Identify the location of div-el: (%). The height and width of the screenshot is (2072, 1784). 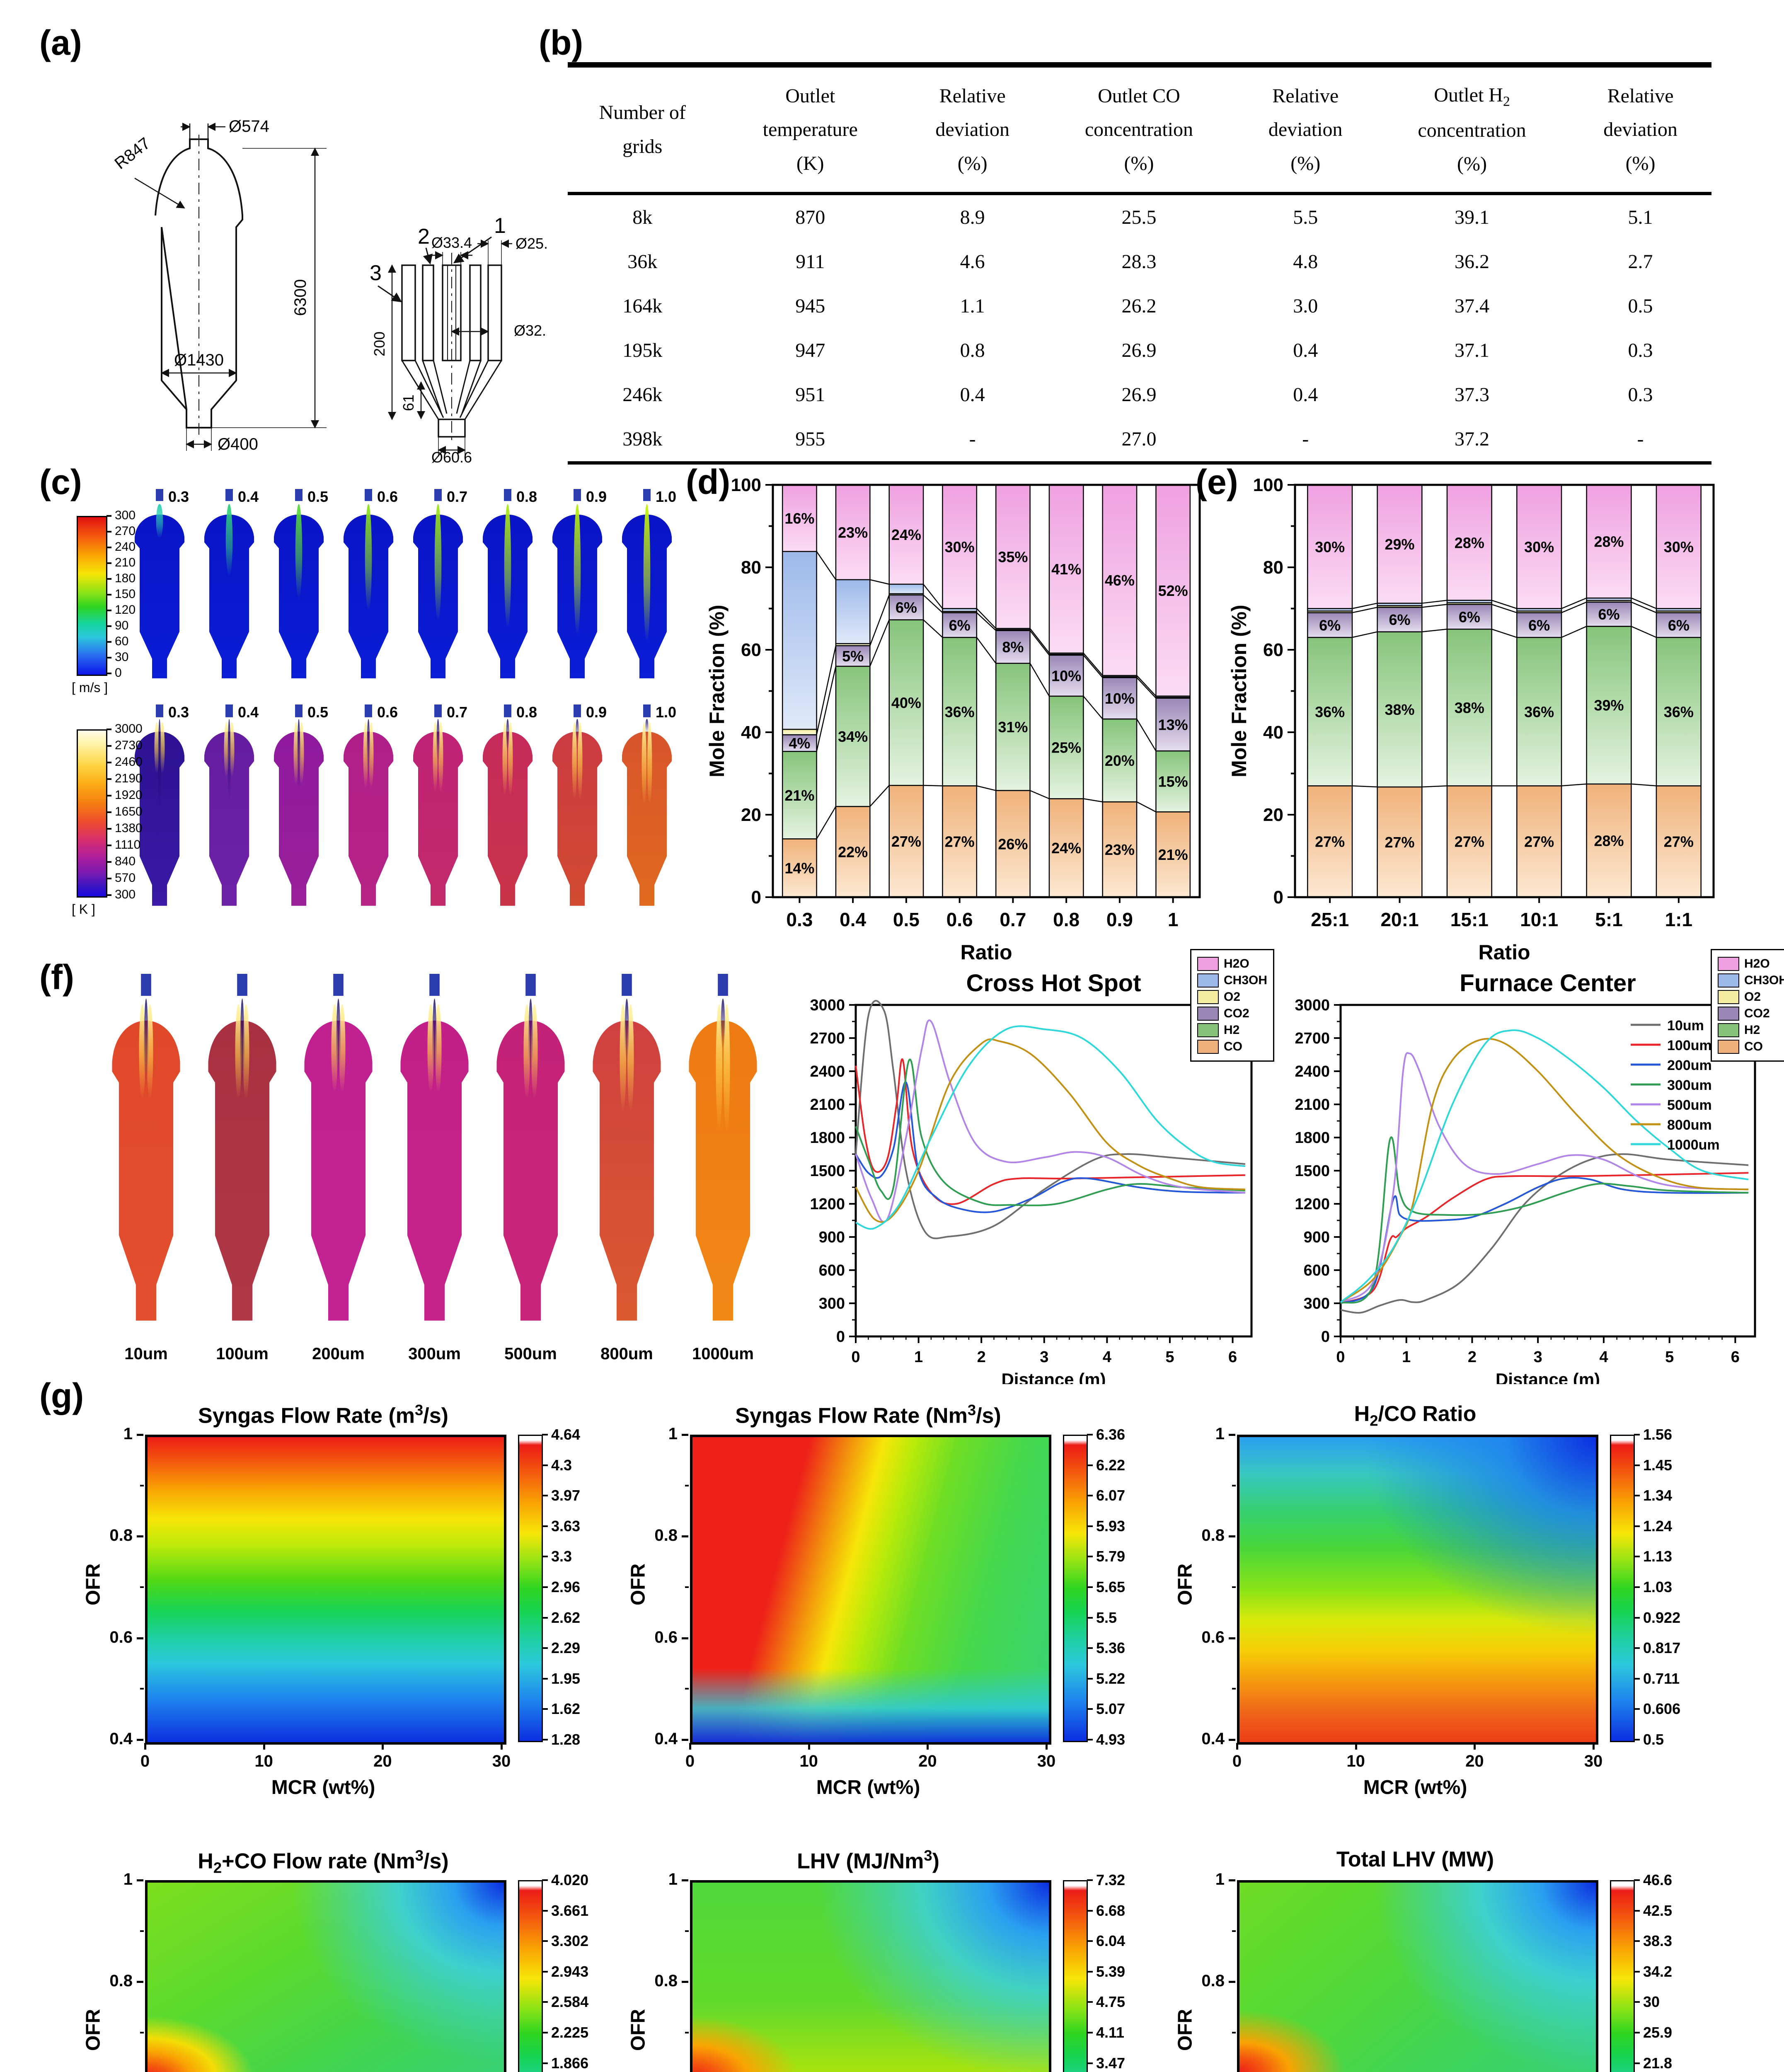
(1306, 163).